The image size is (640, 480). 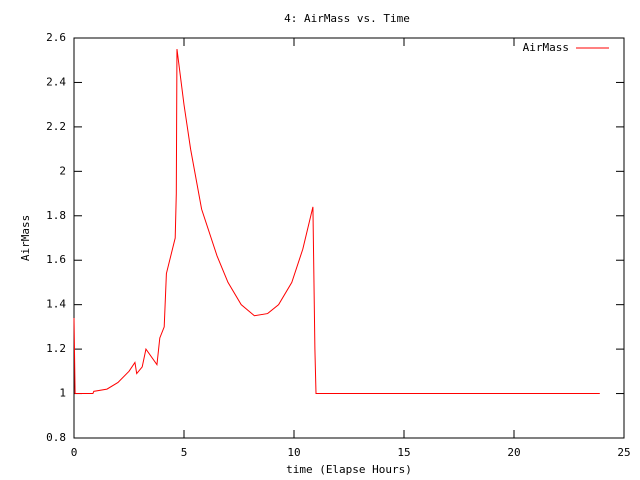 I want to click on y-tick-label: 2.2, so click(x=56, y=126).